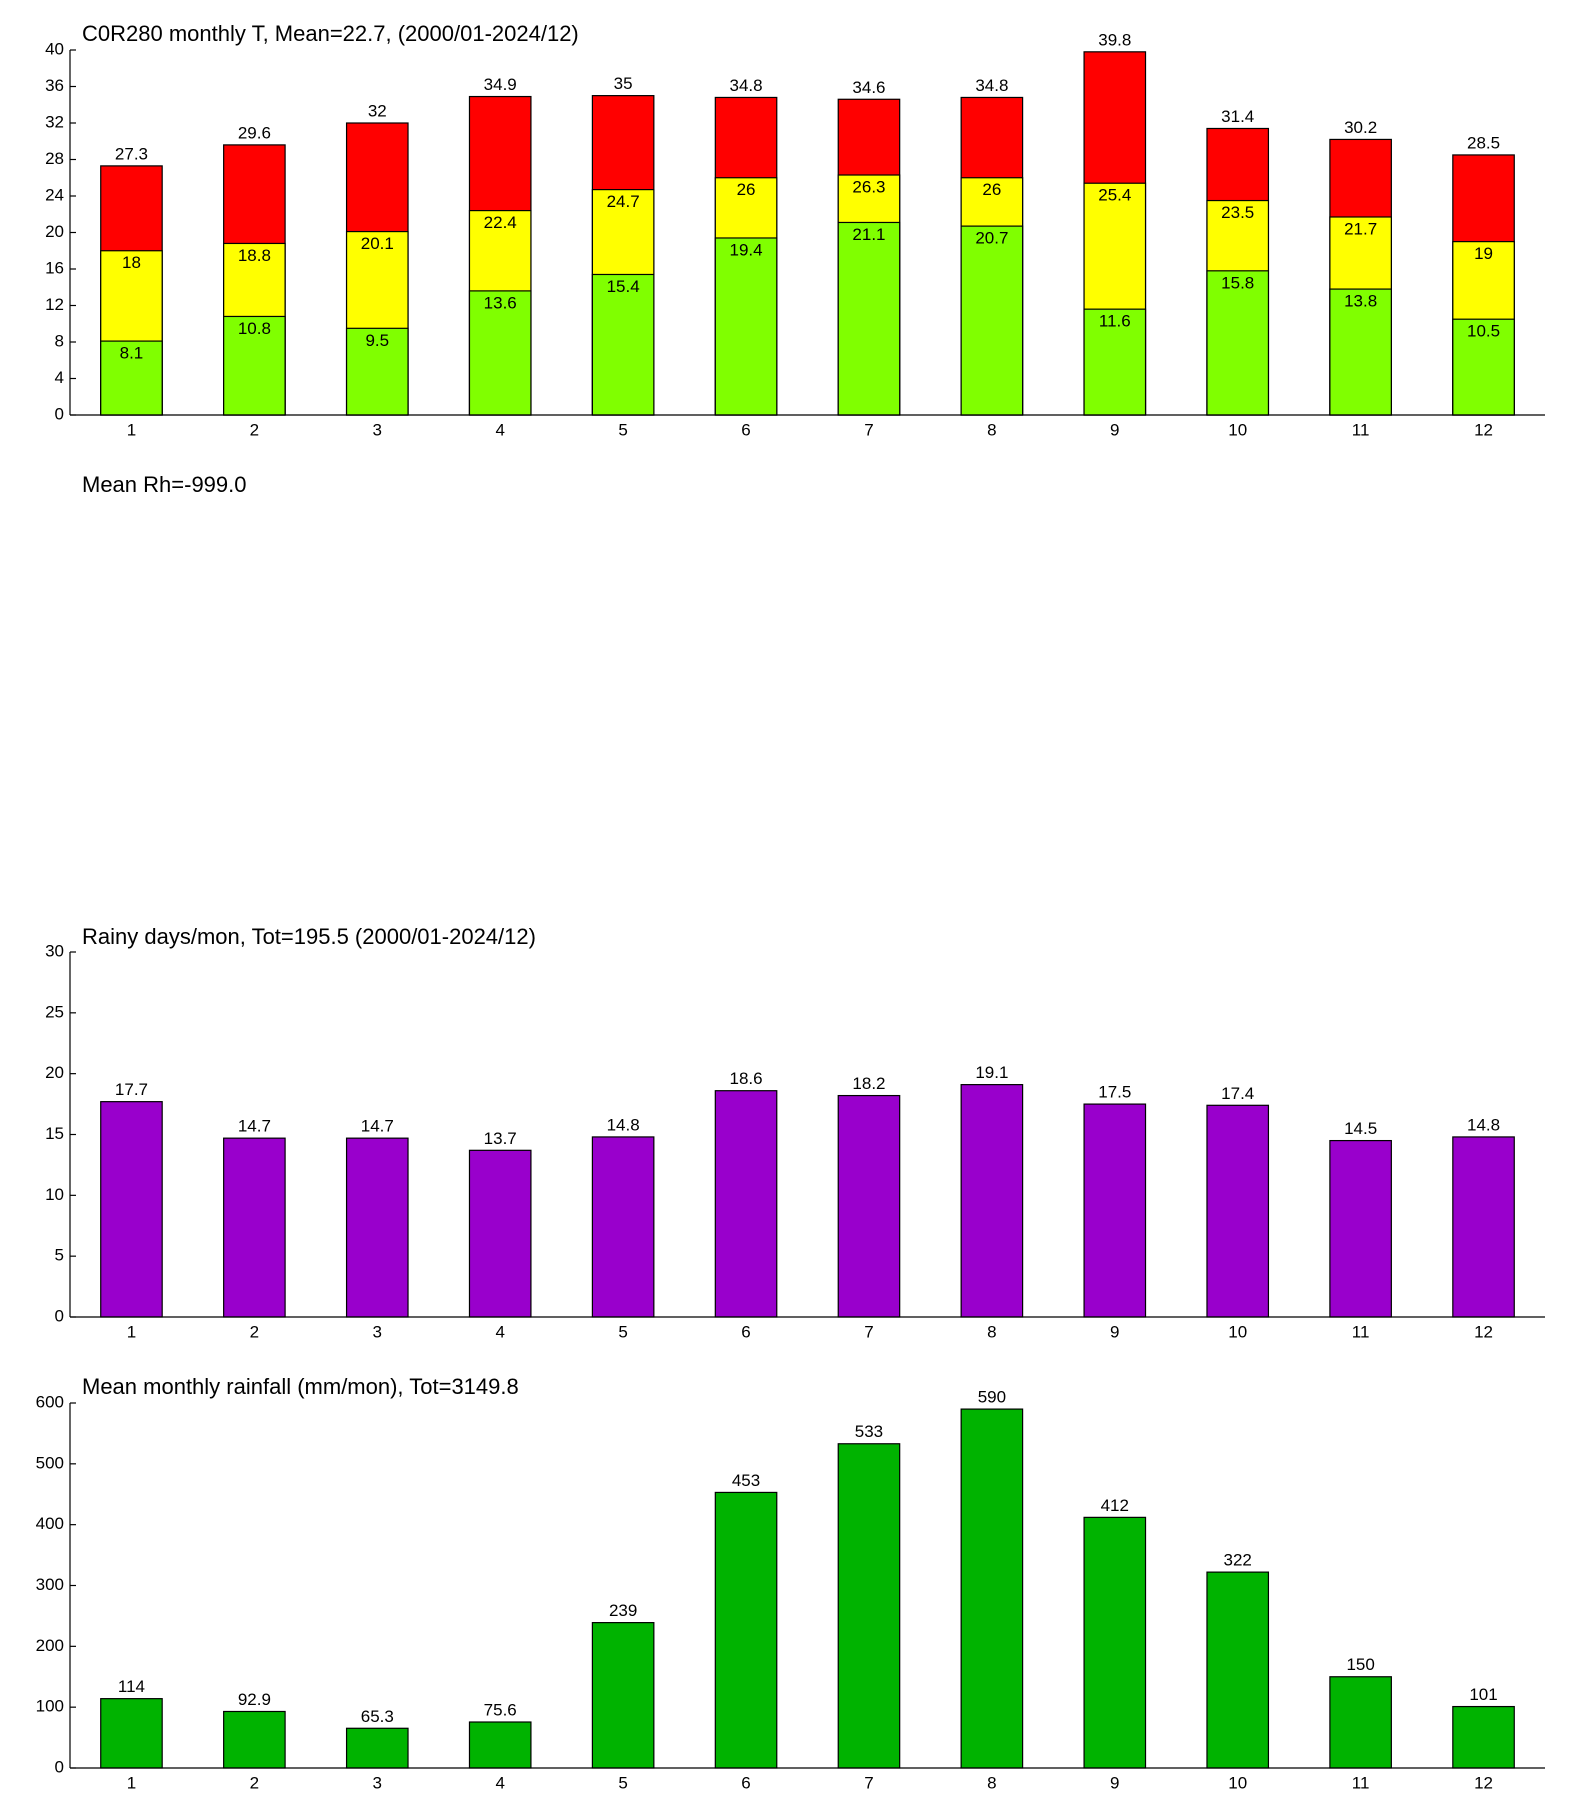 This screenshot has height=1800, width=1580. Describe the element at coordinates (1114, 195) in the screenshot. I see `value-label: 25.4` at that location.